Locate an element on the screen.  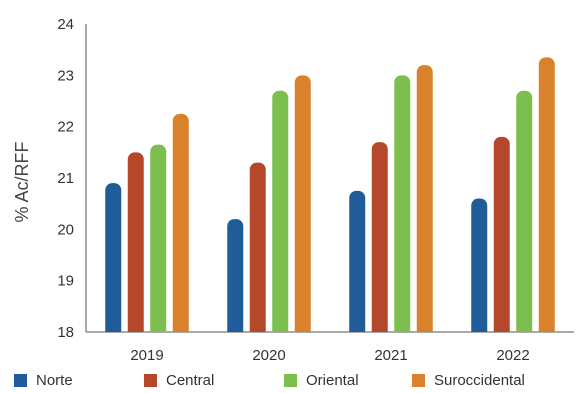
legend-item-central: Central is located at coordinates (214, 380).